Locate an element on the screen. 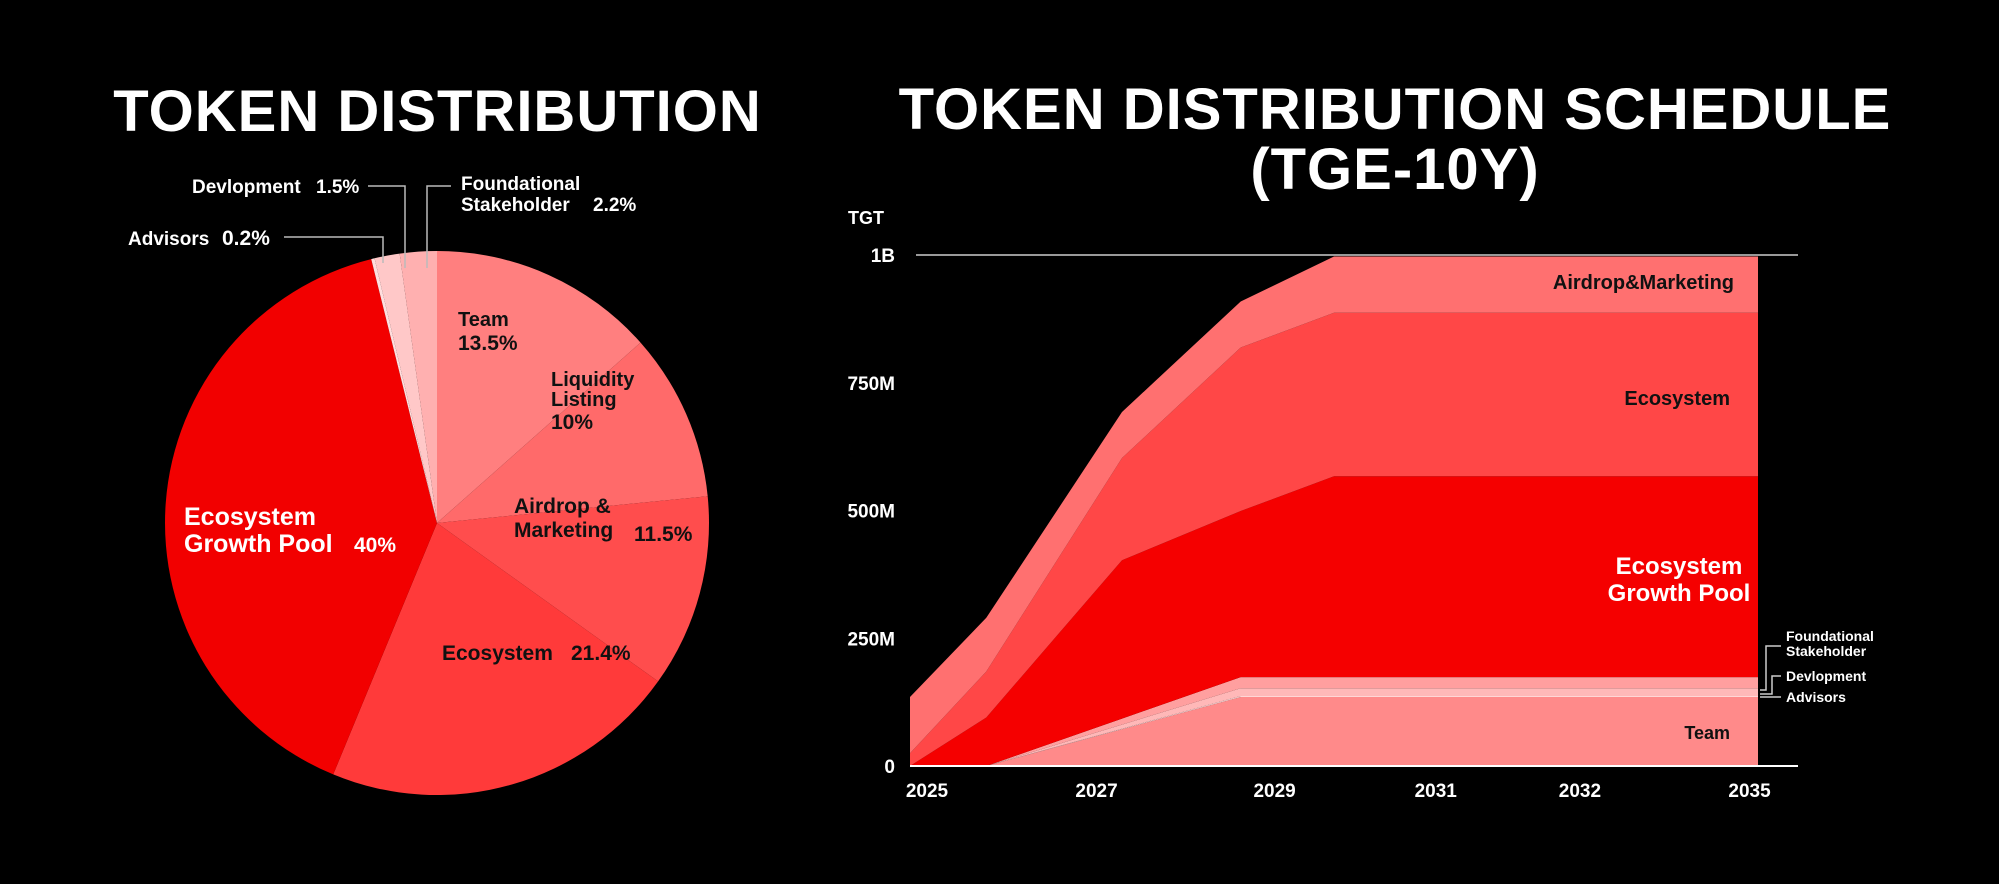  area-title-line-2: (TGE-10Y) is located at coordinates (1395, 169).